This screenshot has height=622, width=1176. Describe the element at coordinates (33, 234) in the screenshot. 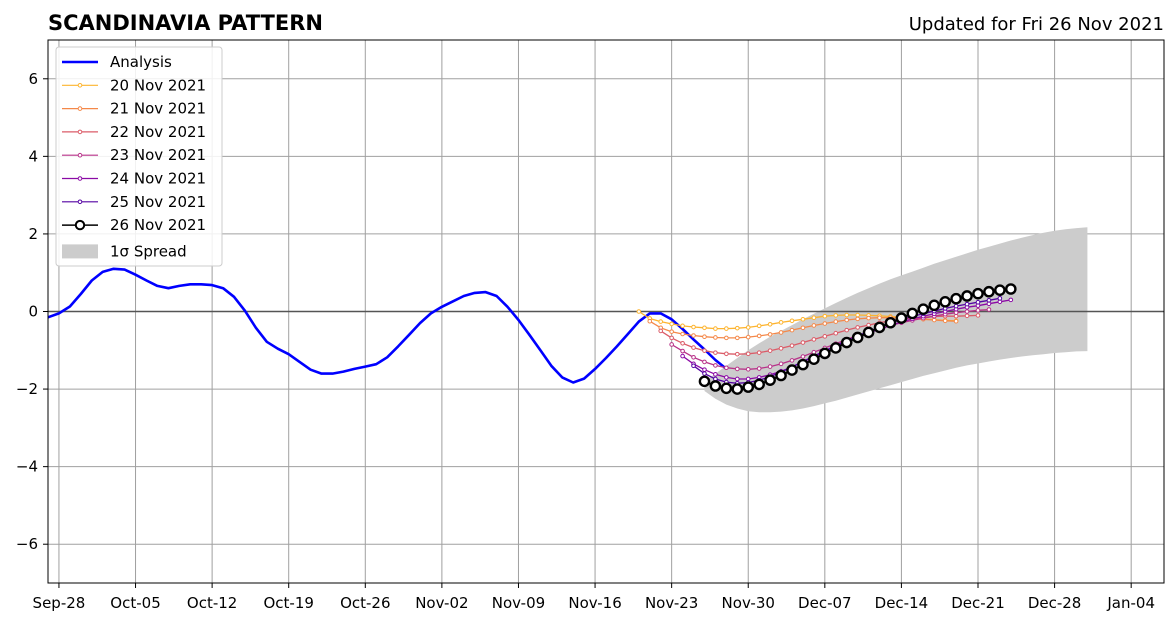

I see `y-tick-label: 2` at that location.